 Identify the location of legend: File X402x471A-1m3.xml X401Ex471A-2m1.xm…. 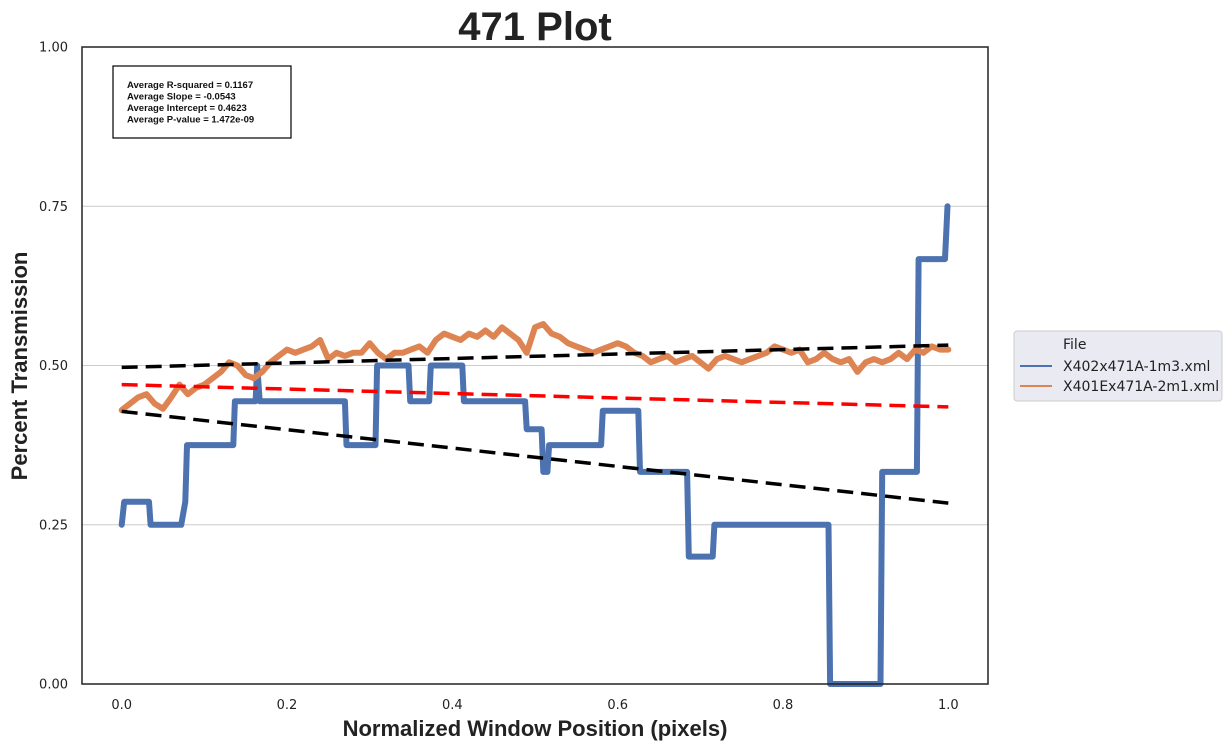
(1118, 366).